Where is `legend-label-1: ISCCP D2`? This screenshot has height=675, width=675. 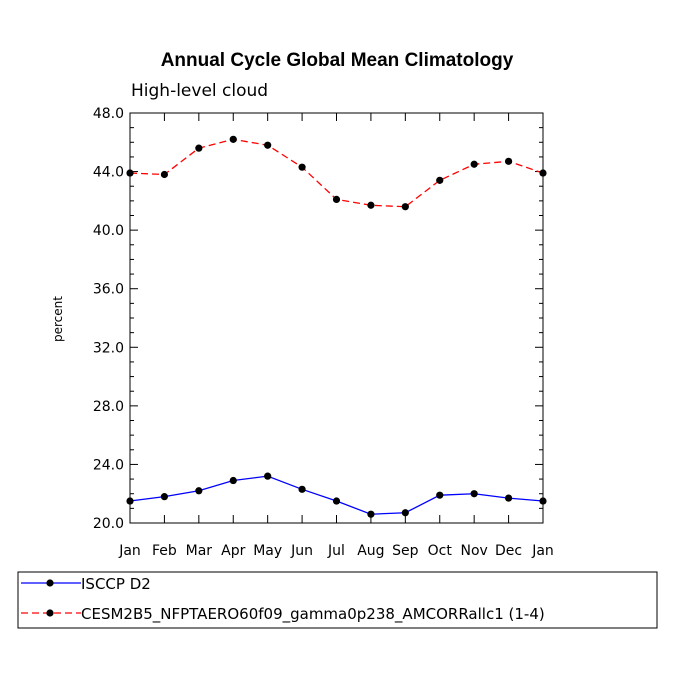
legend-label-1: ISCCP D2 is located at coordinates (116, 584).